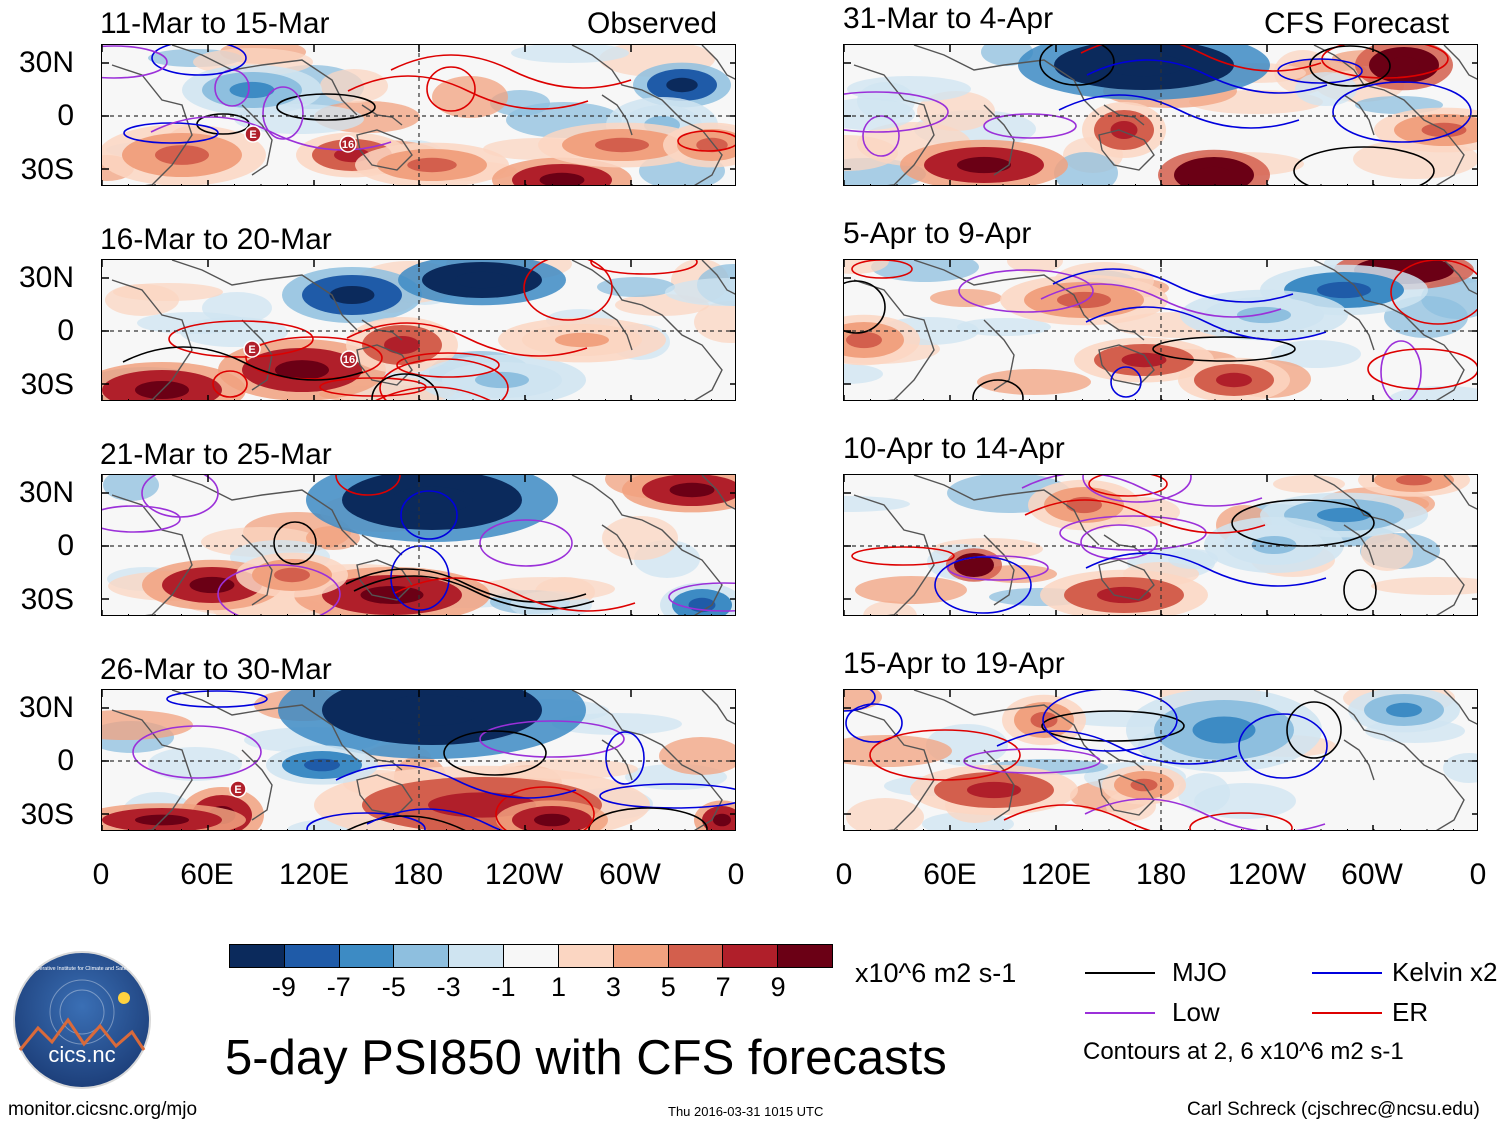  Describe the element at coordinates (1333, 1109) in the screenshot. I see `footer-author: Carl Schreck (cjschrec@ncsu.edu)` at that location.